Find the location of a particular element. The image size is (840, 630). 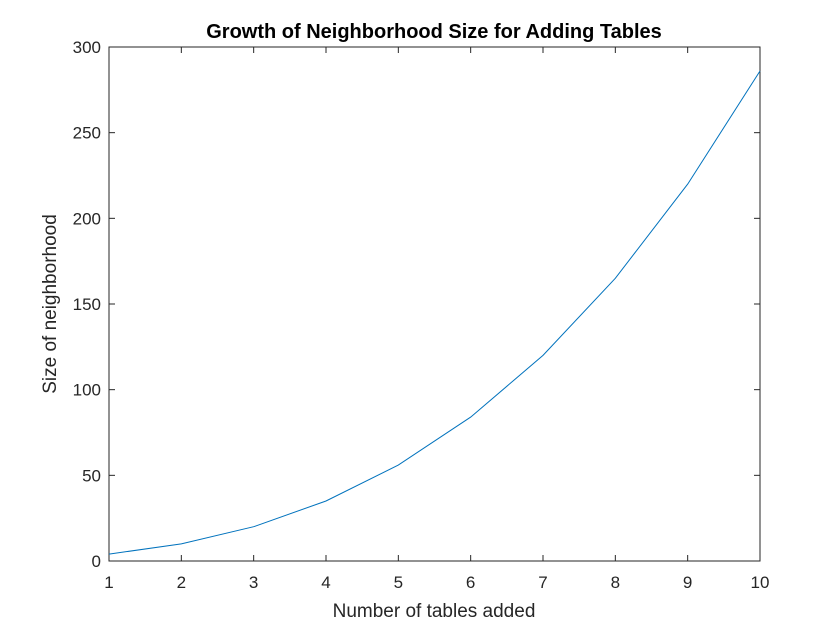

x-tick-label: 8 is located at coordinates (615, 582).